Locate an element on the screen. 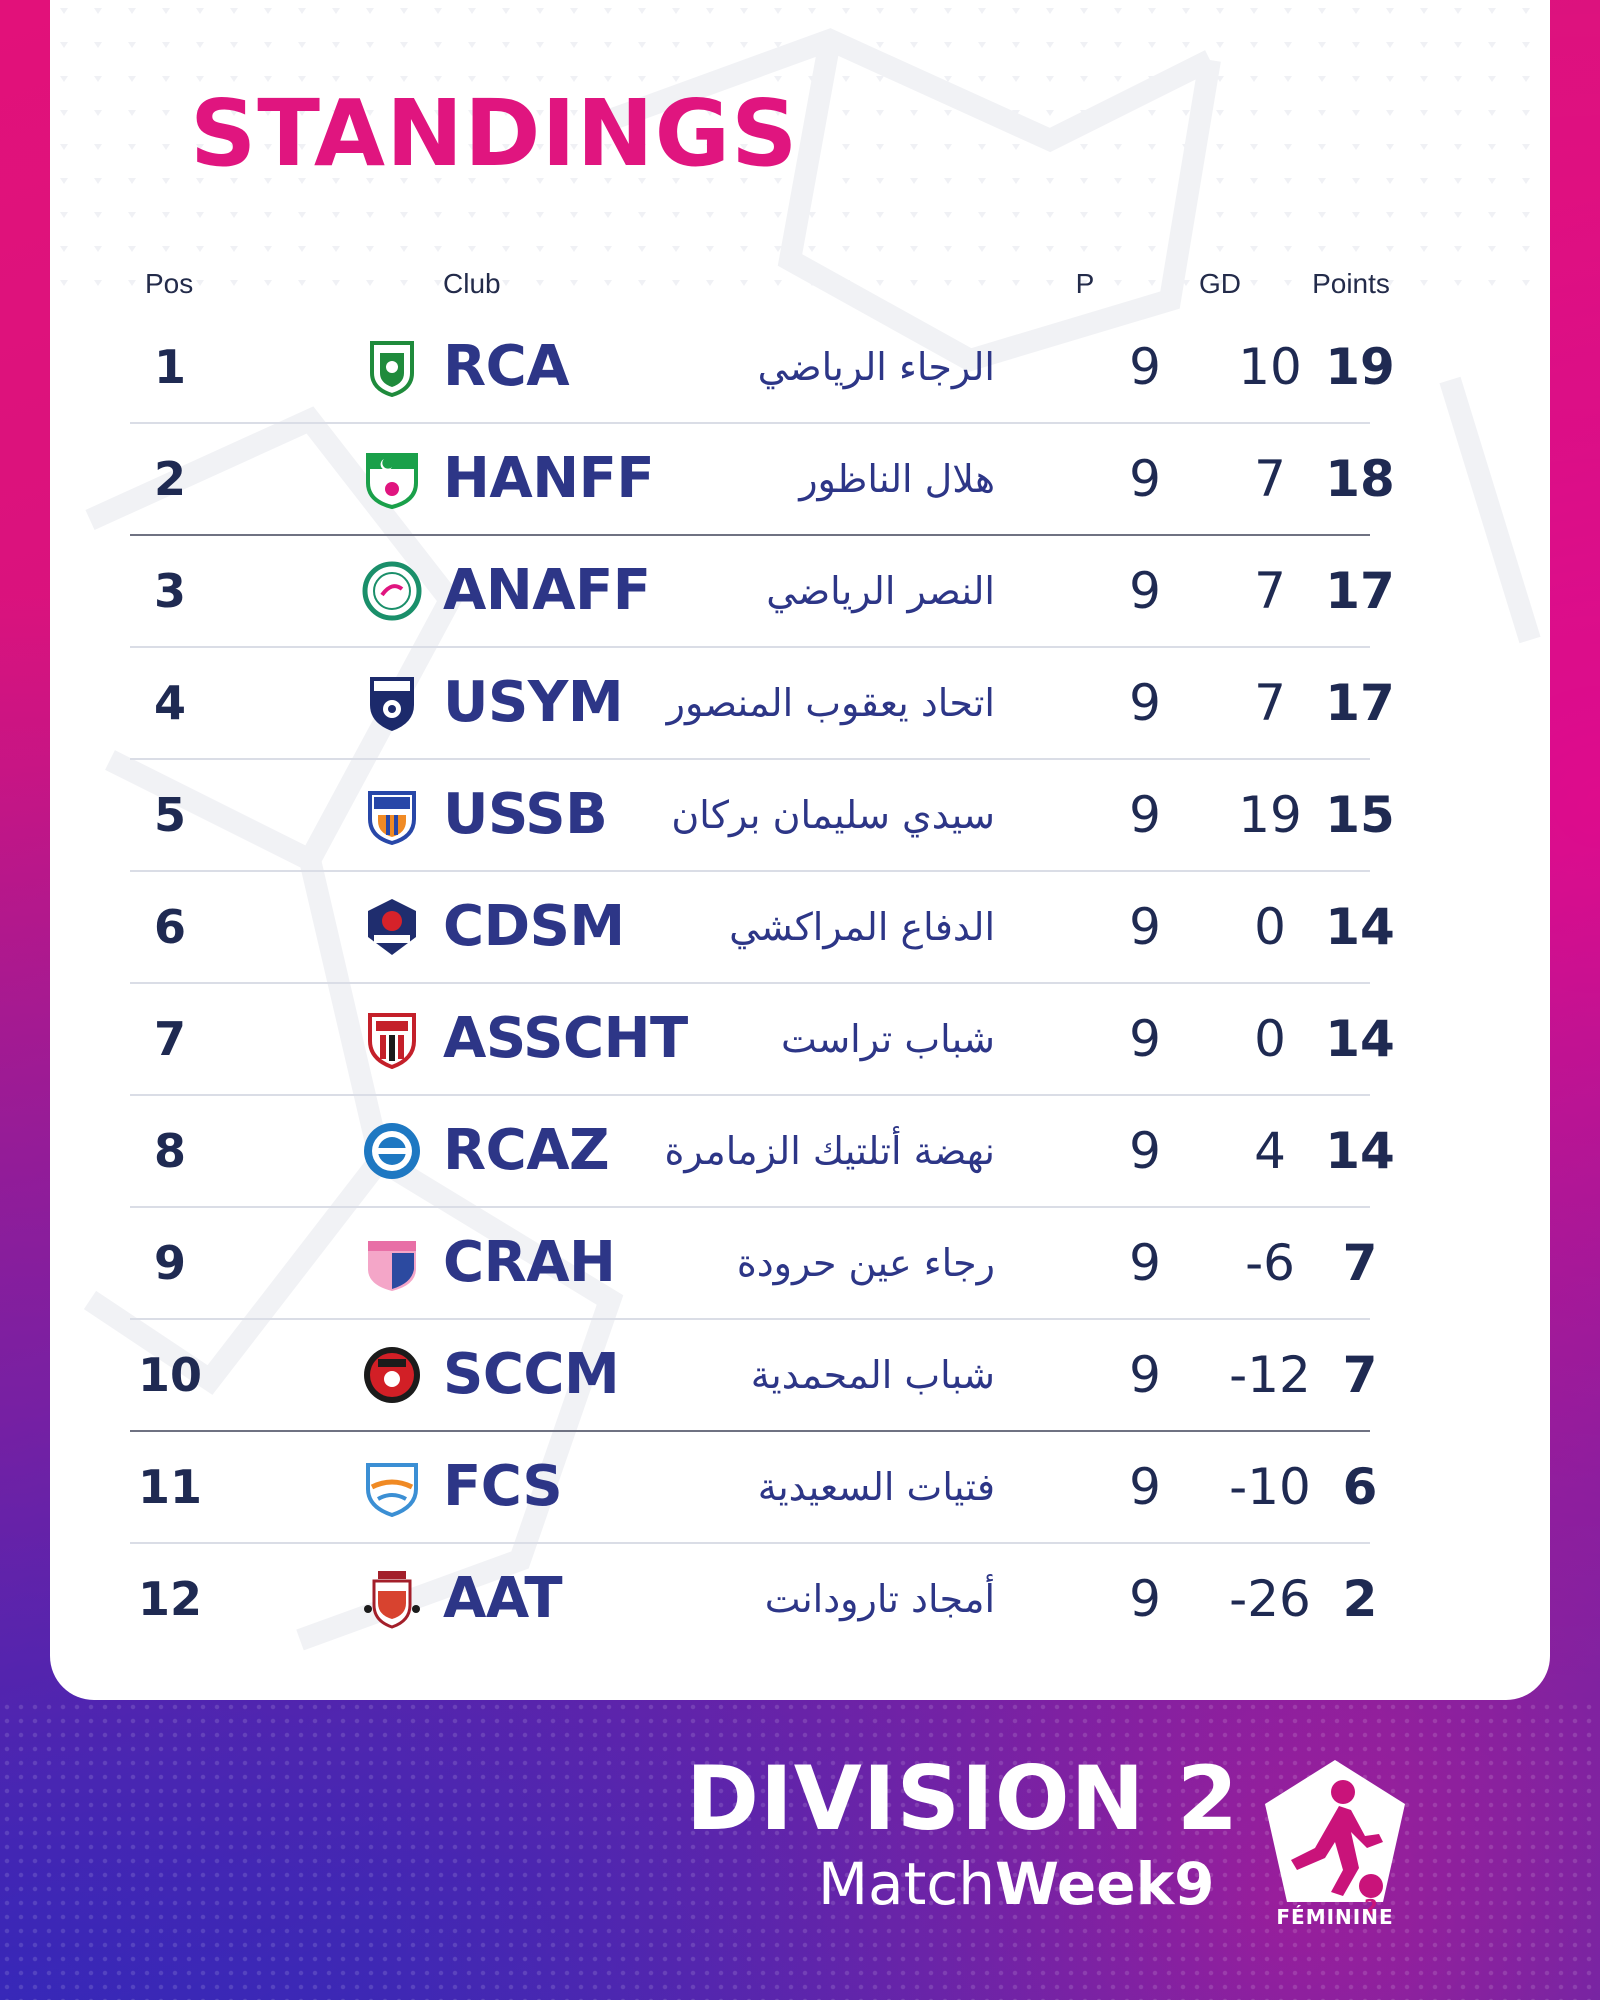 The height and width of the screenshot is (2000, 1600). table-row: 10 SCCM شباب المحمدية 9 -12 7 is located at coordinates (753, 1376).